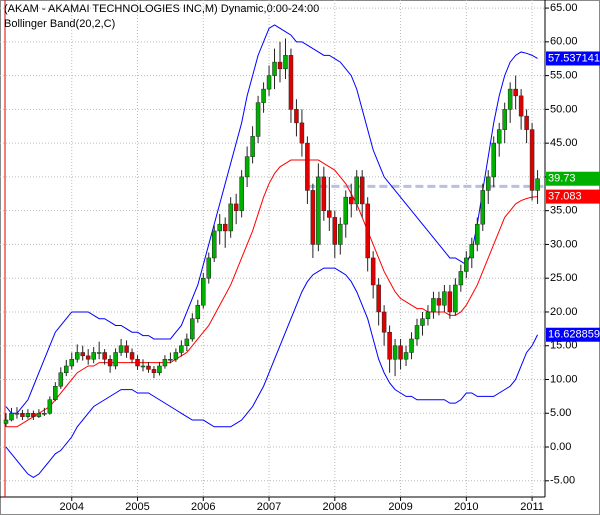 The image size is (600, 515). What do you see at coordinates (560, 413) in the screenshot?
I see `y-tick-label: 5.00` at bounding box center [560, 413].